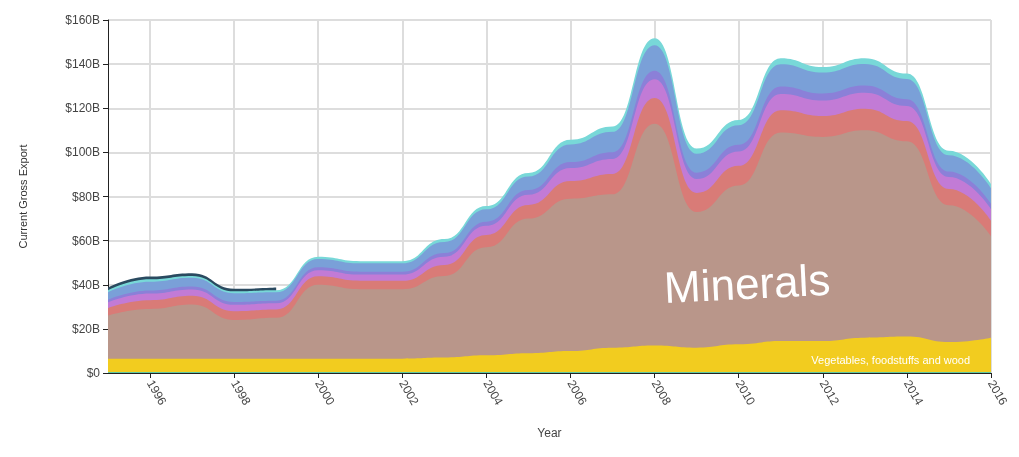 The image size is (1019, 457). Describe the element at coordinates (22, 196) in the screenshot. I see `y-axis-title: Current Gross Export` at that location.